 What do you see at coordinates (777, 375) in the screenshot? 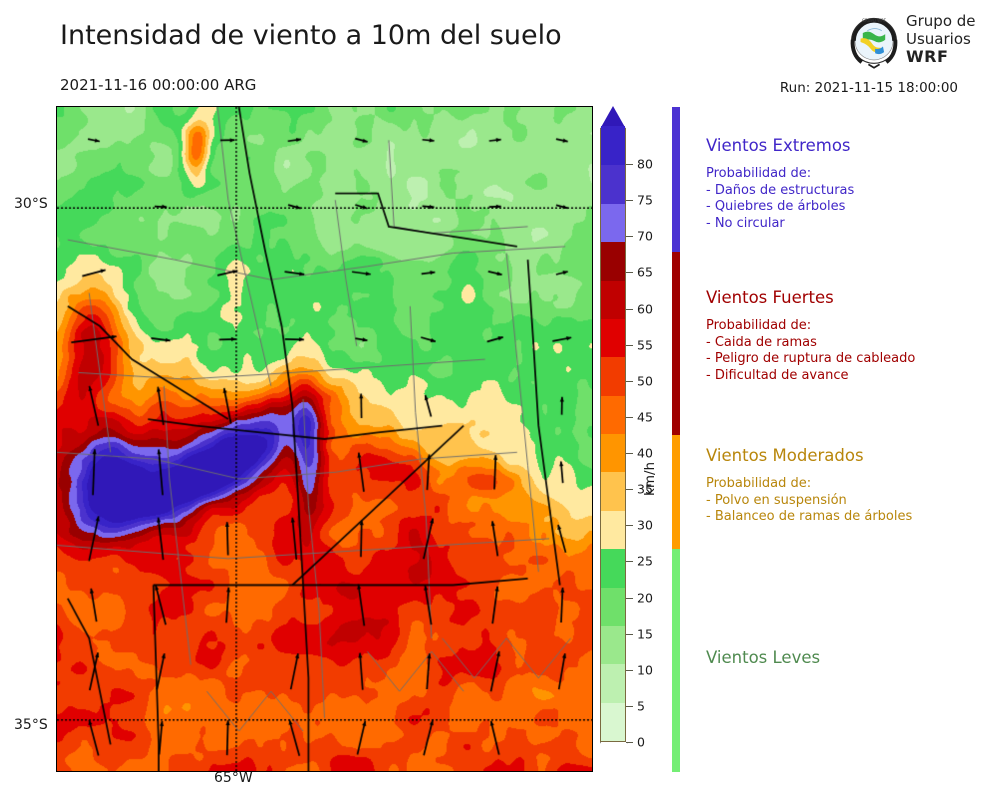
I see `category-item: - Dificultad de avance` at bounding box center [777, 375].